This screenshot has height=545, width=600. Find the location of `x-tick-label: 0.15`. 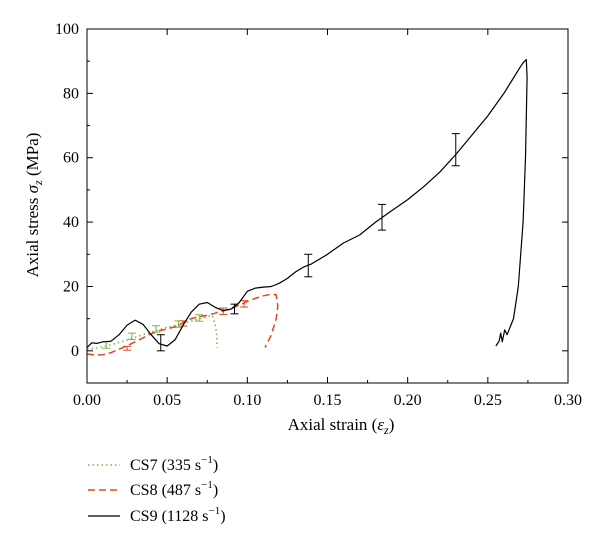

x-tick-label: 0.15 is located at coordinates (328, 400).